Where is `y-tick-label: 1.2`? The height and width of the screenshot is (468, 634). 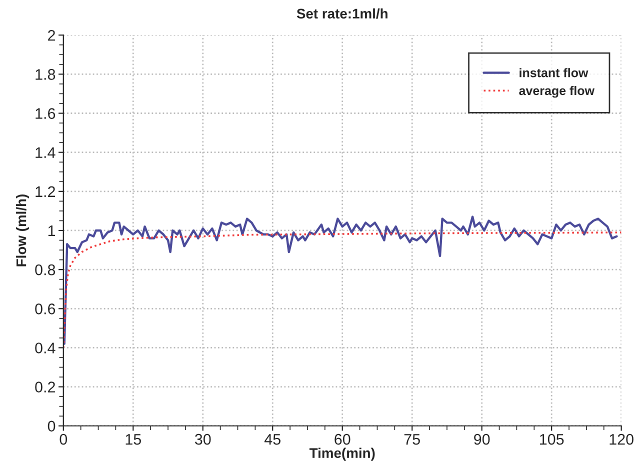 y-tick-label: 1.2 is located at coordinates (45, 191).